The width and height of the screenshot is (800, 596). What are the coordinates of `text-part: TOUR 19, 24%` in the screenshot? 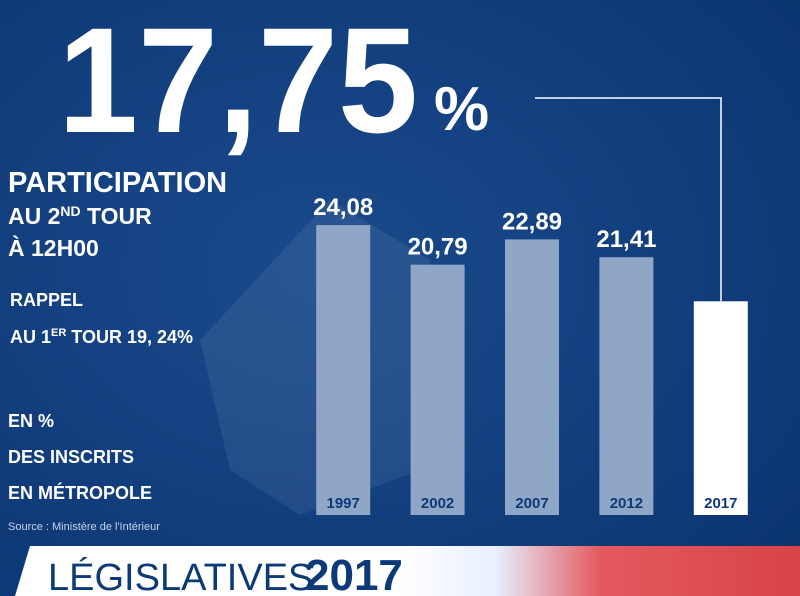 It's located at (129, 337).